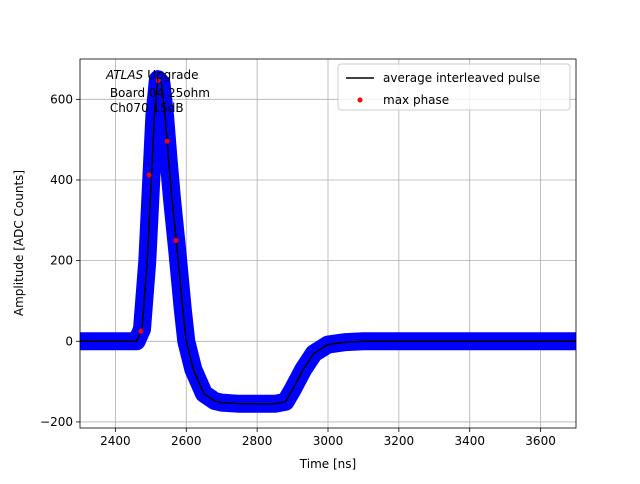  What do you see at coordinates (69, 341) in the screenshot?
I see `y-tick-label: 0` at bounding box center [69, 341].